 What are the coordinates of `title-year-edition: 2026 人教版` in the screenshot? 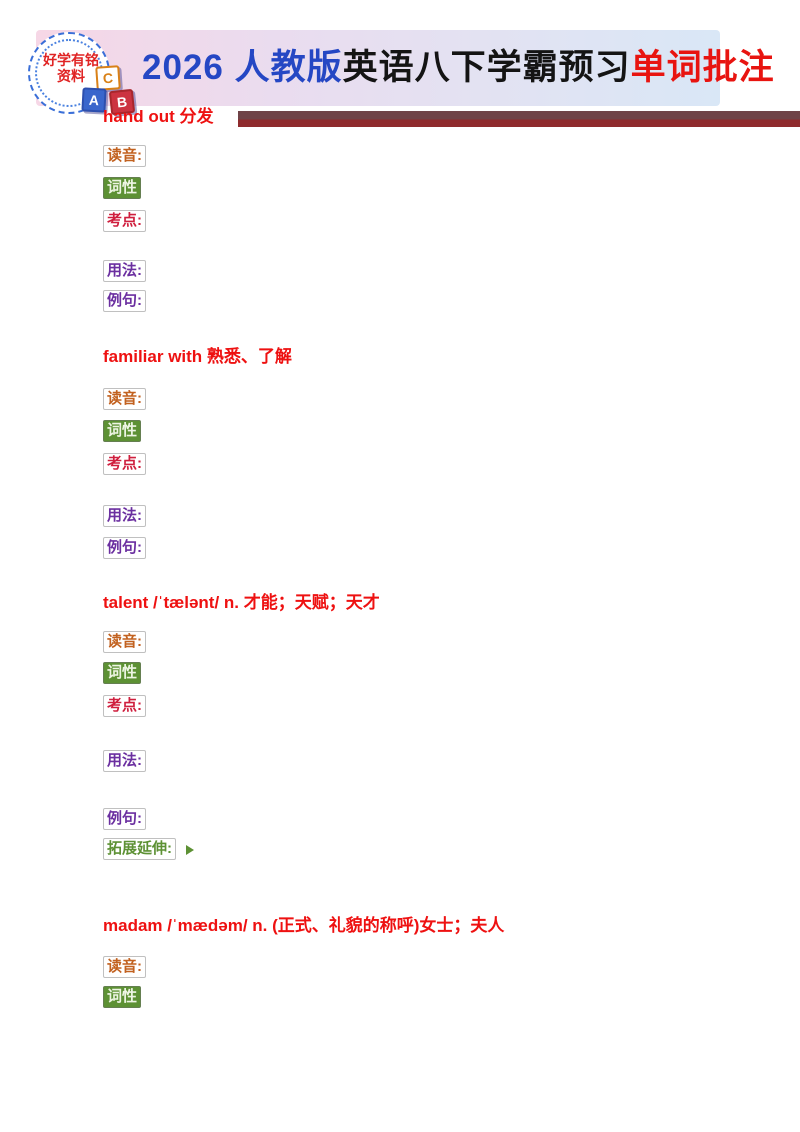 It's located at (242, 67).